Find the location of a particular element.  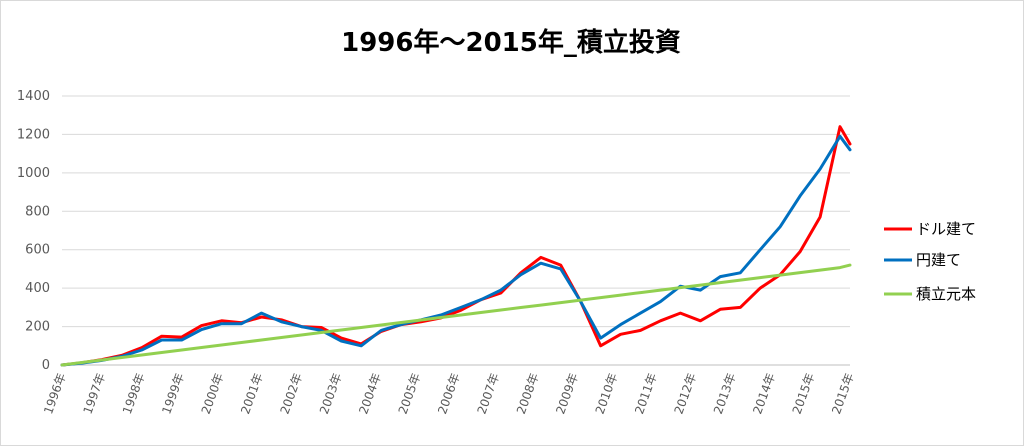

y-axis-ticks: 0 200 400 600 800 1000 1200 1400 is located at coordinates (33, 231).